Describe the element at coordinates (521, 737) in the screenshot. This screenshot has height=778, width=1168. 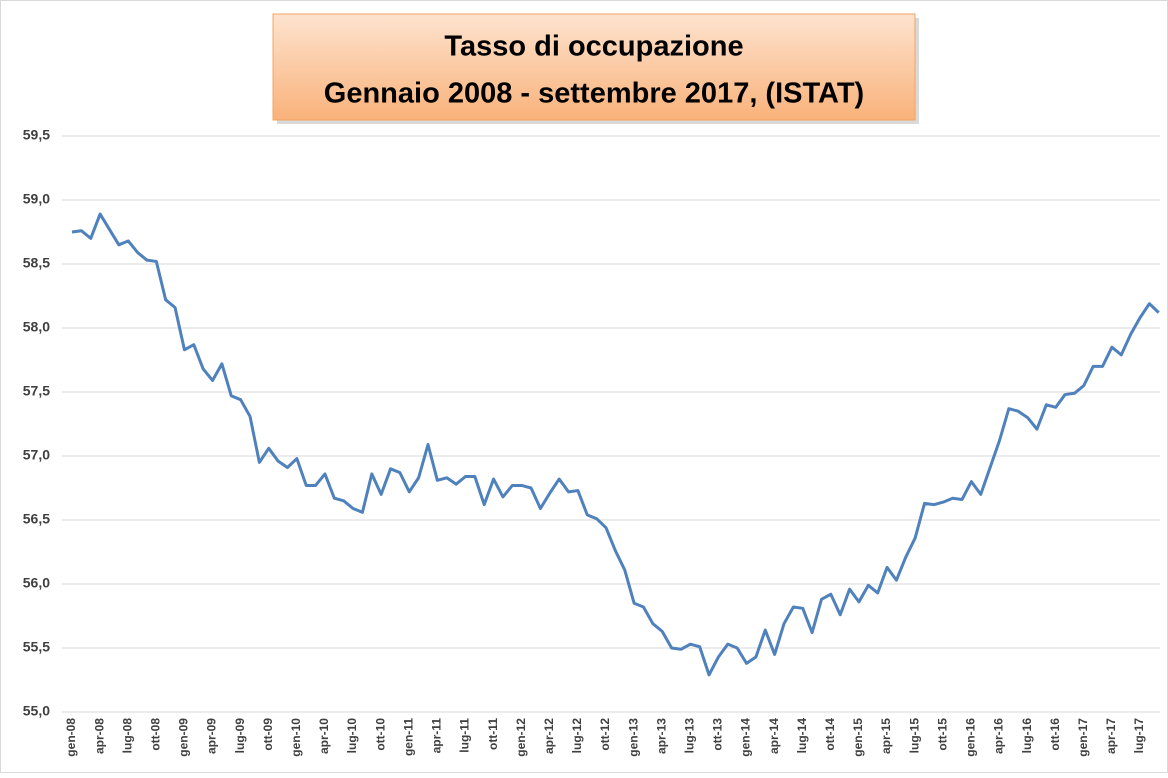
I see `x-tick-label: gen-12` at that location.